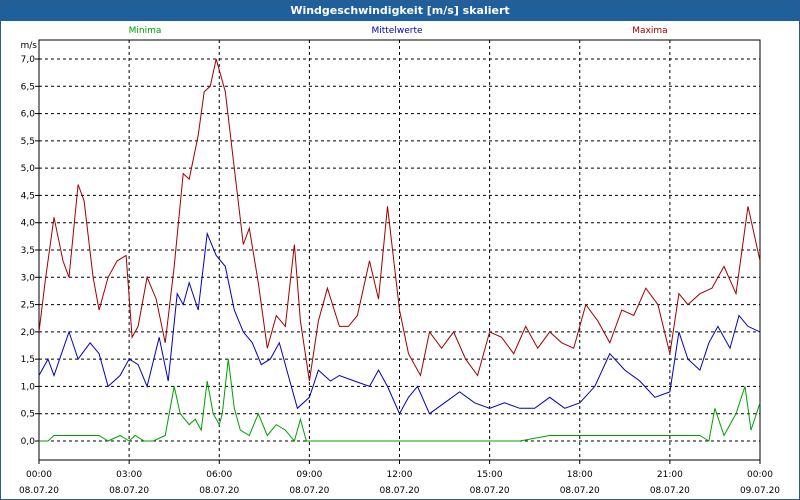 The image size is (800, 500). Describe the element at coordinates (28, 415) in the screenshot. I see `y-tick-label: 0,5` at that location.